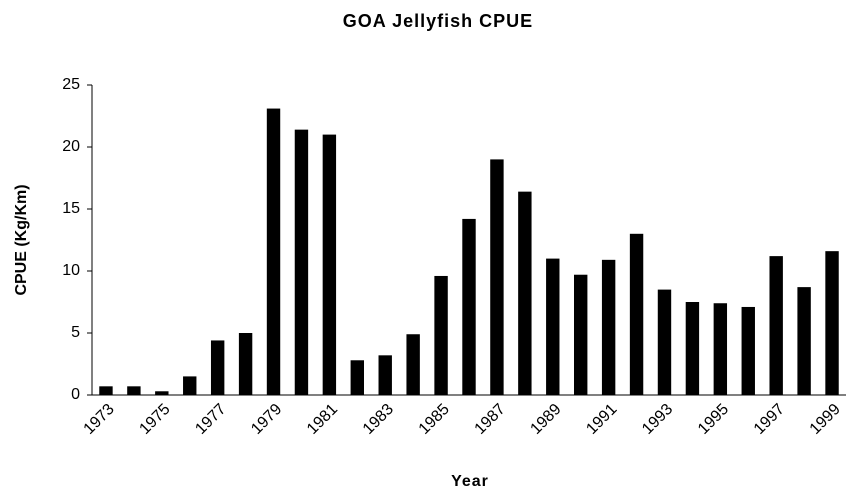 This screenshot has height=493, width=846. What do you see at coordinates (434, 419) in the screenshot?
I see `x-tick-label: 1985` at bounding box center [434, 419].